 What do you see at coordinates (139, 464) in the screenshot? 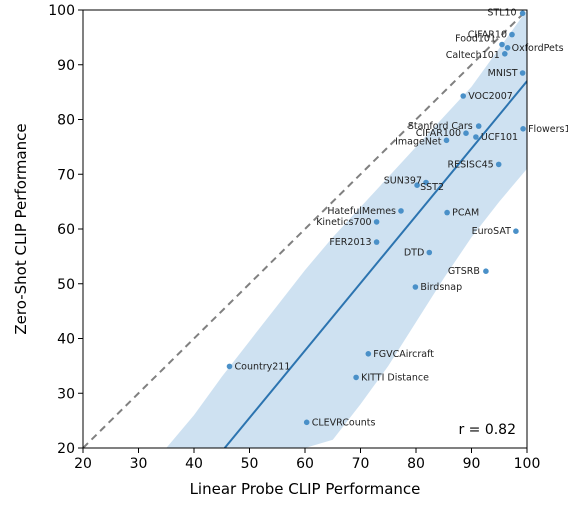
I see `x-tick-label: 30` at bounding box center [139, 464].